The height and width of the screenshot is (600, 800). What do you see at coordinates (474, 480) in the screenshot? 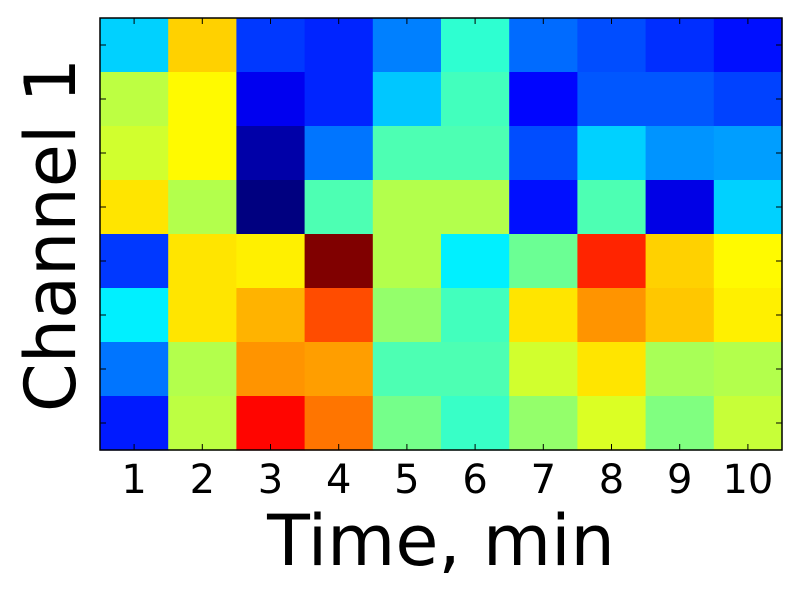
I see `x-tick-label: 6` at bounding box center [474, 480].